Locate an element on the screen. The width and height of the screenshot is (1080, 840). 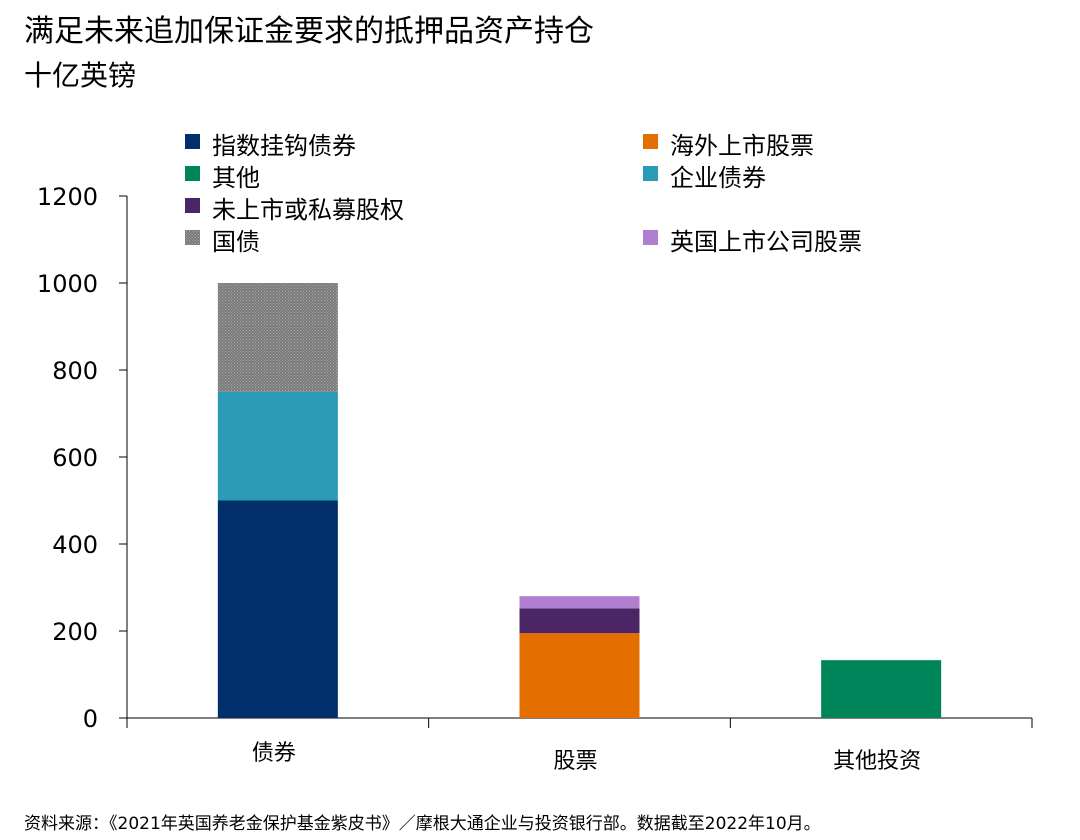
legend-label: 指数挂钩债券 is located at coordinates (284, 146).